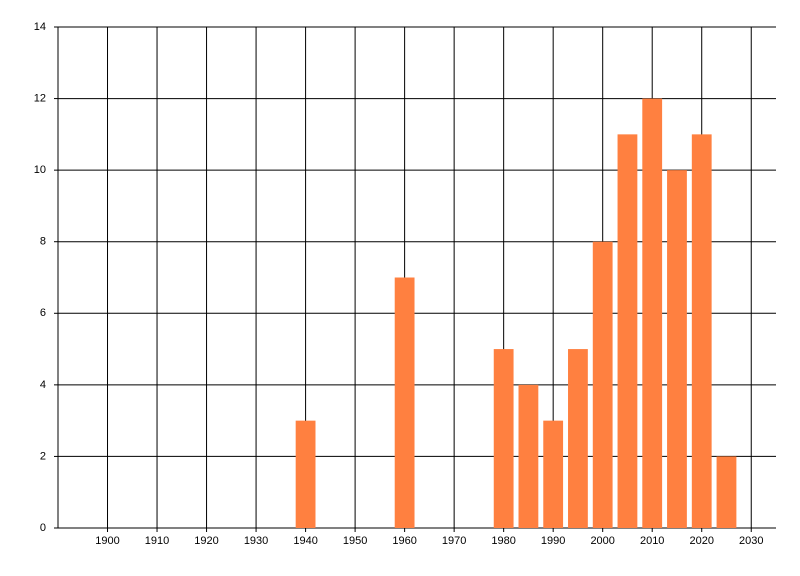  What do you see at coordinates (355, 541) in the screenshot?
I see `x-tick-label: 1950` at bounding box center [355, 541].